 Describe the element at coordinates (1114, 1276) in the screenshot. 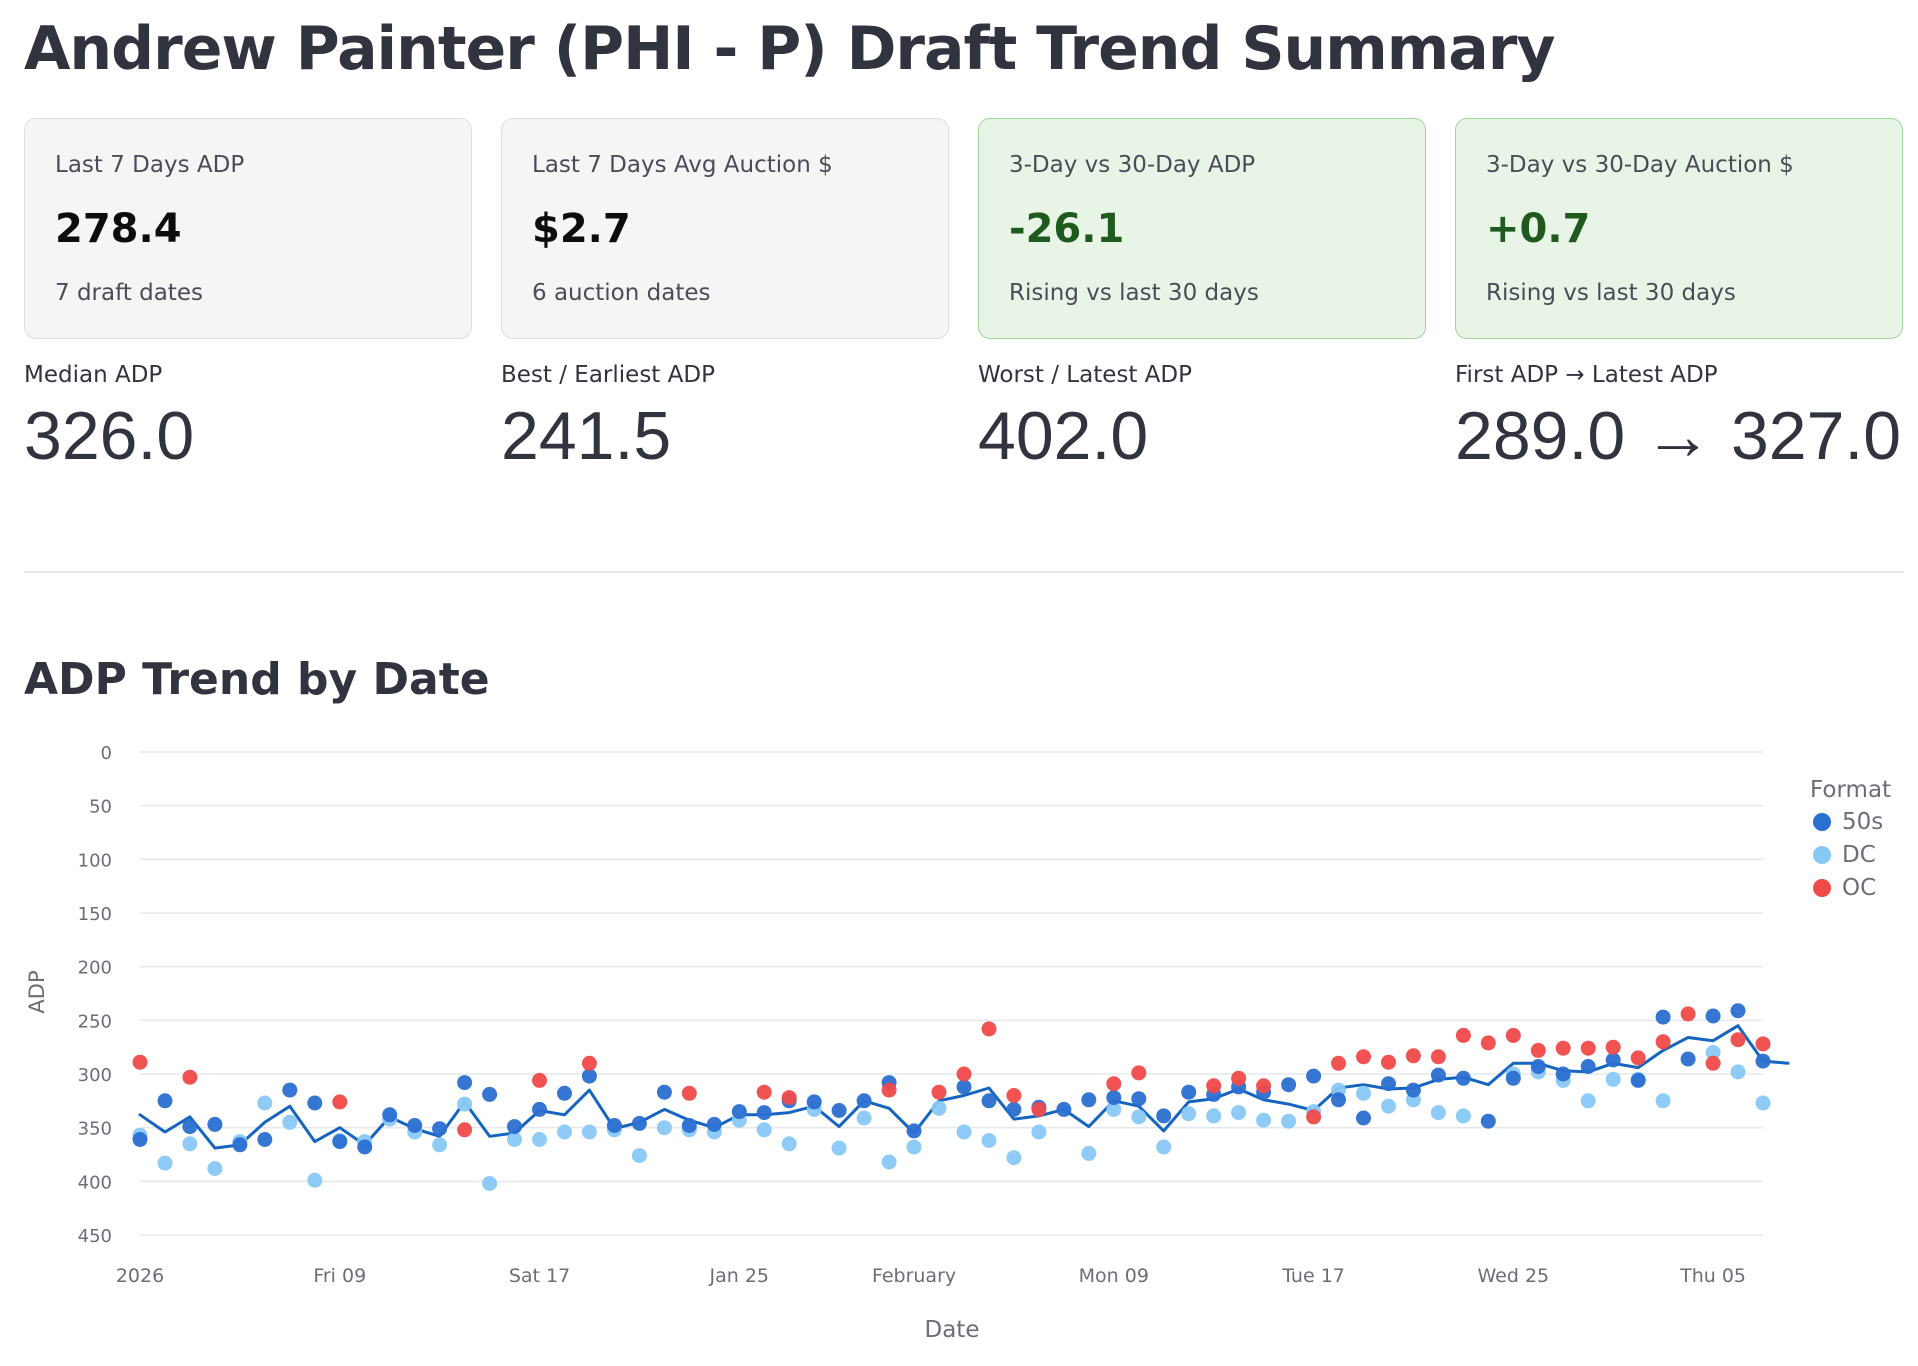

I see `x-tick-label: Mon 09` at that location.